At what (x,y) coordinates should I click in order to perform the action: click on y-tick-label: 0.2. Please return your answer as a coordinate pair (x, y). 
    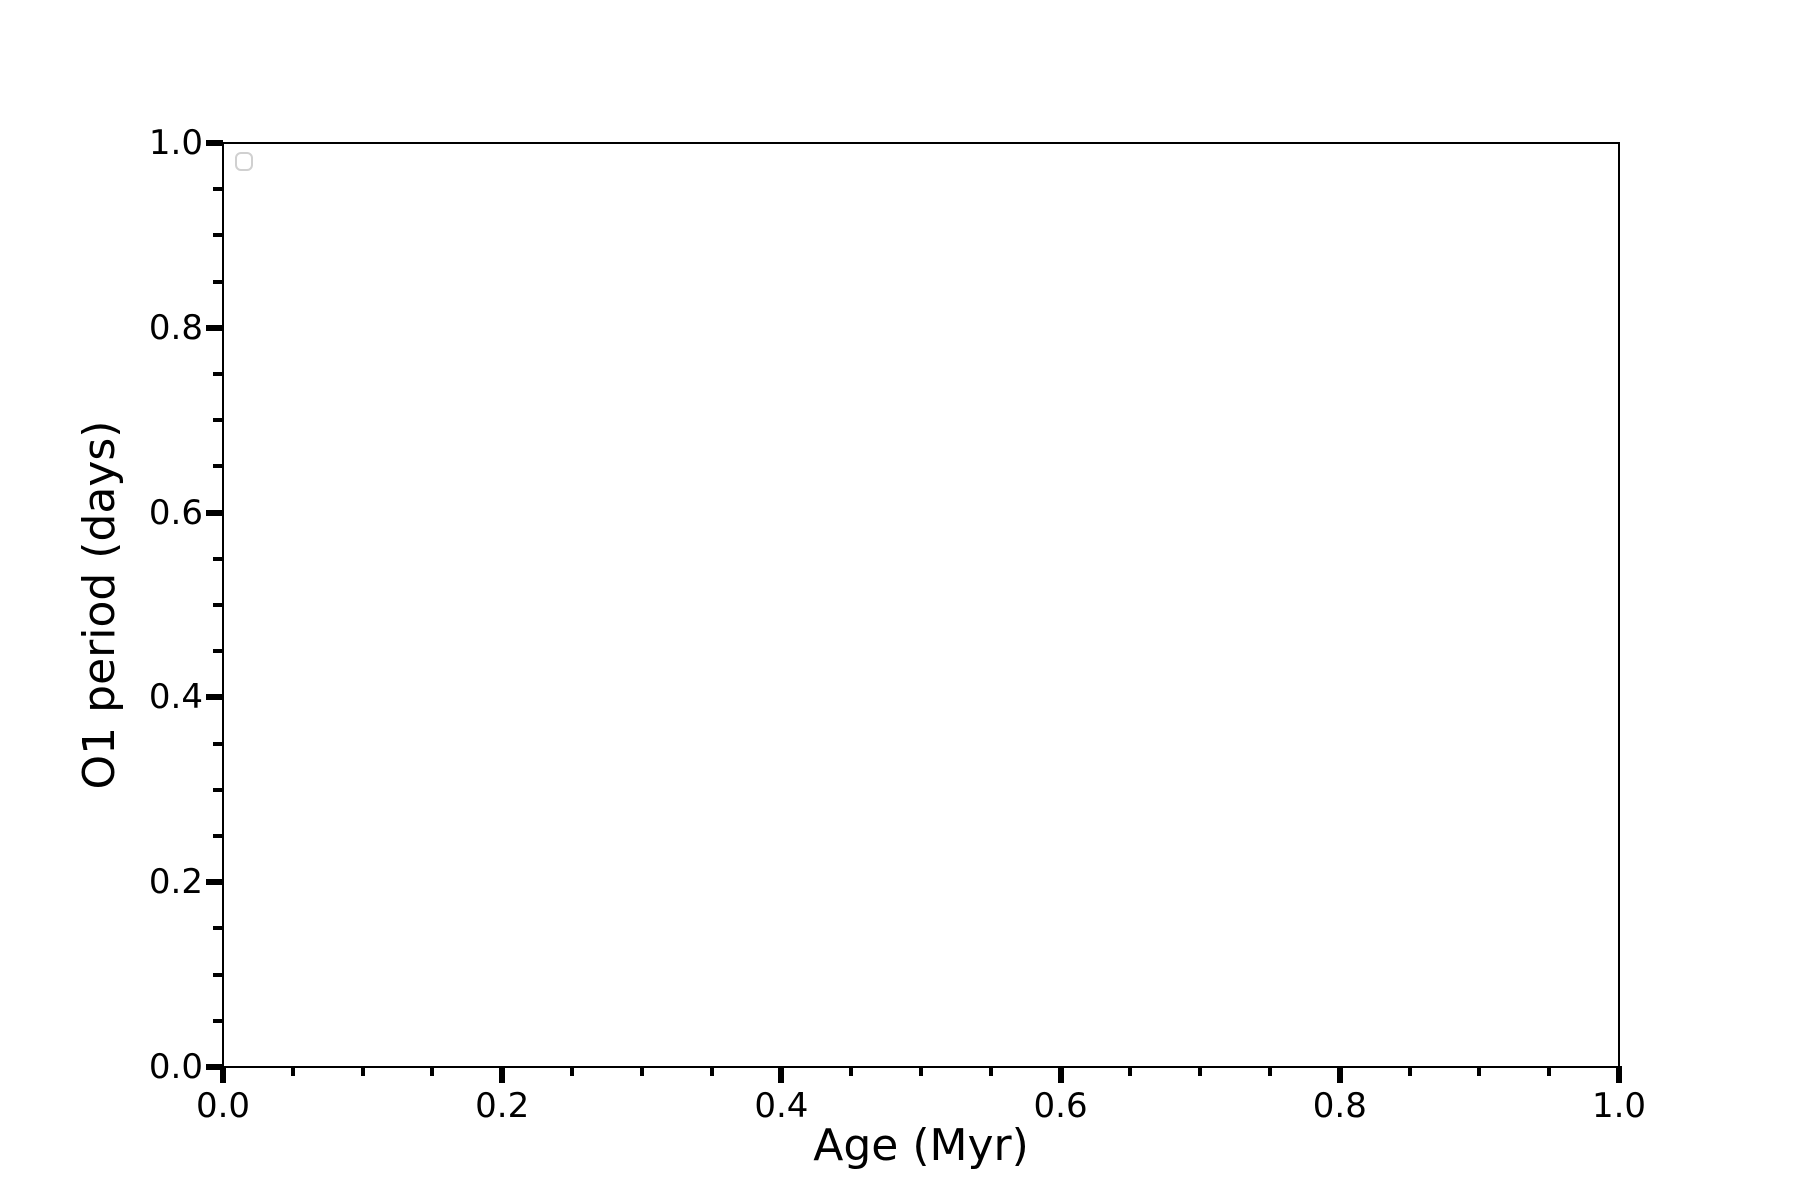
    Looking at the image, I should click on (175, 882).